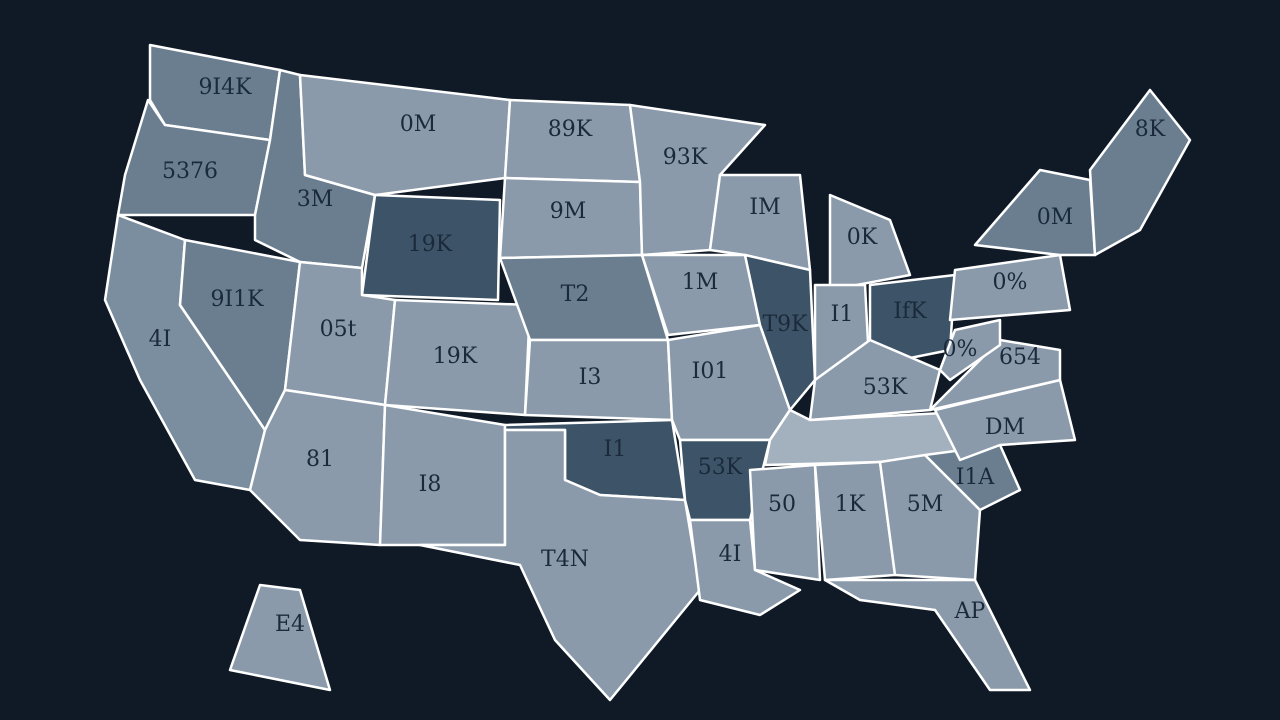 Image resolution: width=1280 pixels, height=720 pixels. I want to click on region-label: 81, so click(320, 459).